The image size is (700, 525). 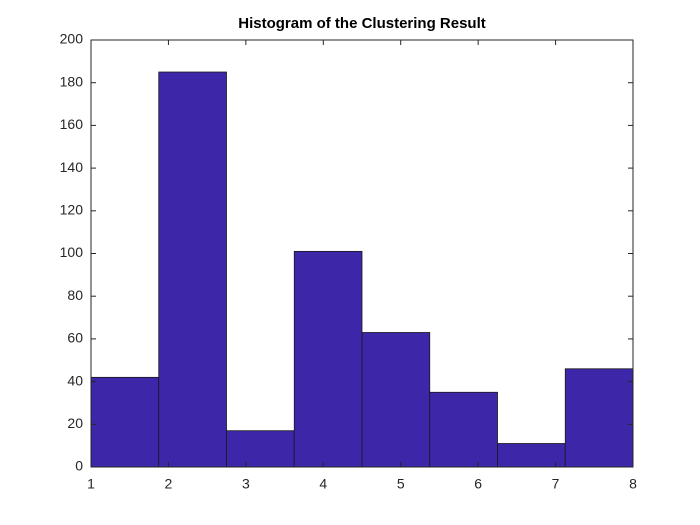 What do you see at coordinates (401, 484) in the screenshot?
I see `x-tick-label: 5` at bounding box center [401, 484].